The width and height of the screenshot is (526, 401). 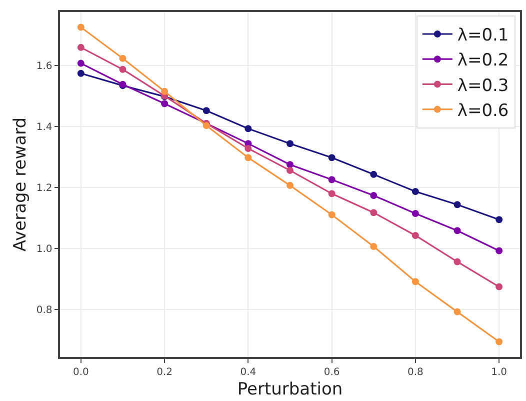 What do you see at coordinates (499, 372) in the screenshot?
I see `x-tick-label: 1.0` at bounding box center [499, 372].